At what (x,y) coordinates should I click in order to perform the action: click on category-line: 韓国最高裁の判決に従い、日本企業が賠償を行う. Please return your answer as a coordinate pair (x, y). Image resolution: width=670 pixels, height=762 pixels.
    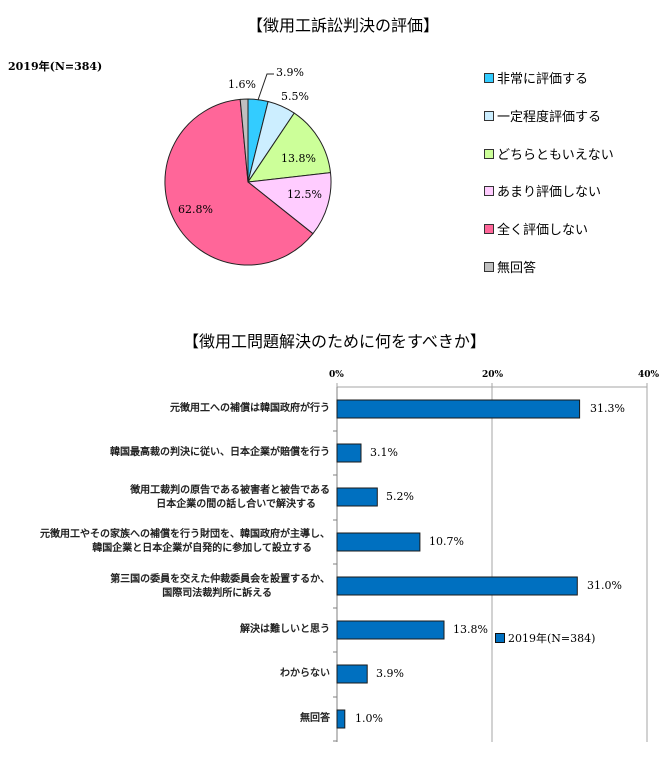
    Looking at the image, I should click on (220, 452).